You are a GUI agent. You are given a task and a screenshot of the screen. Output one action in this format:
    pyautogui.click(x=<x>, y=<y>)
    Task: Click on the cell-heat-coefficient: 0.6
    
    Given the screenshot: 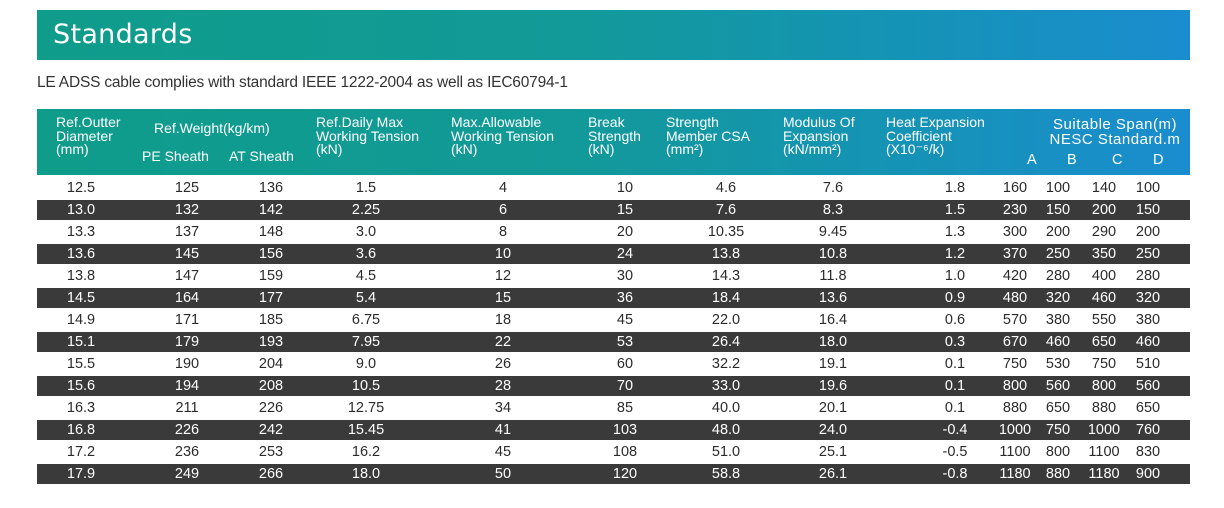 What is the action you would take?
    pyautogui.click(x=955, y=320)
    